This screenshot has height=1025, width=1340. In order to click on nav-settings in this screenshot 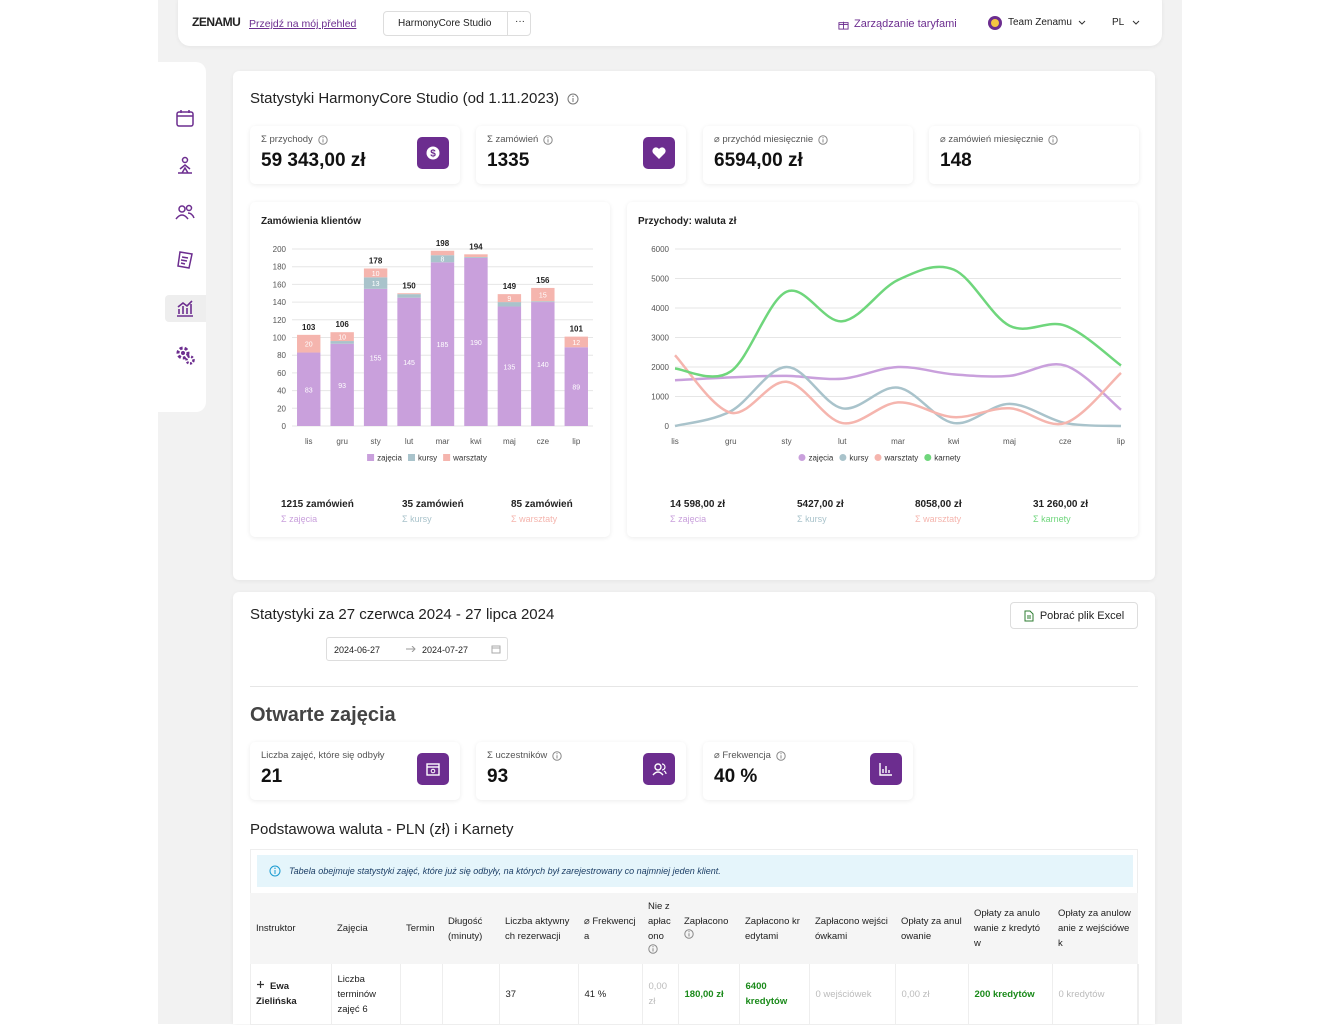, I will do `click(185, 355)`.